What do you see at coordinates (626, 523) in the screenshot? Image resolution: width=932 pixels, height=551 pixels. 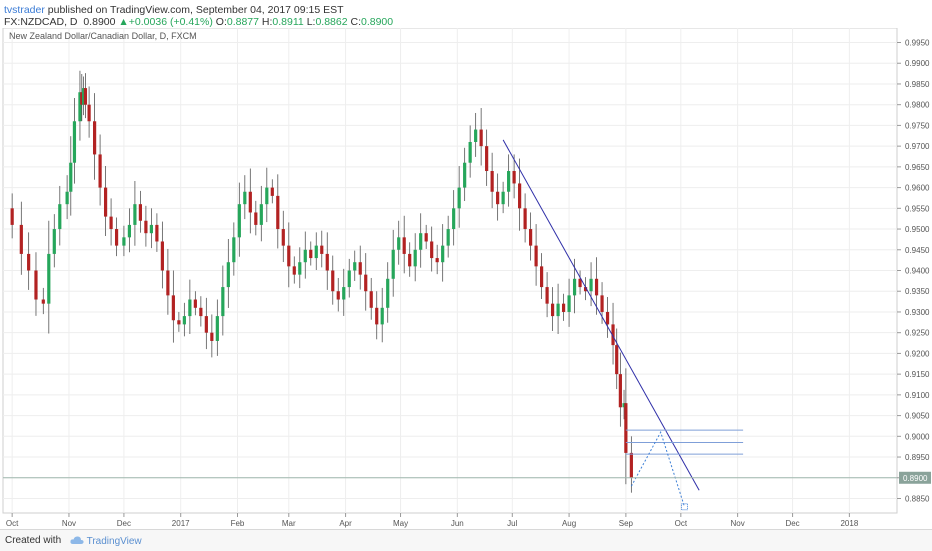 I see `time-tick-label: Sep` at bounding box center [626, 523].